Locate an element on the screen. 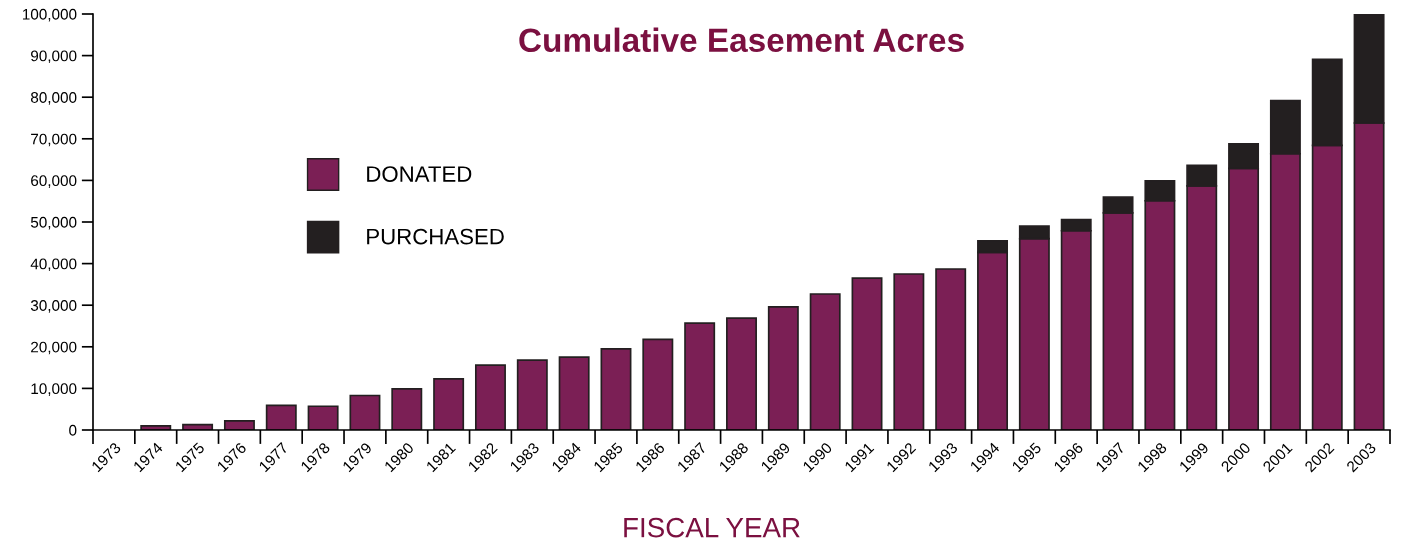 The width and height of the screenshot is (1401, 550). y-tick-label: 60,000 is located at coordinates (54, 181).